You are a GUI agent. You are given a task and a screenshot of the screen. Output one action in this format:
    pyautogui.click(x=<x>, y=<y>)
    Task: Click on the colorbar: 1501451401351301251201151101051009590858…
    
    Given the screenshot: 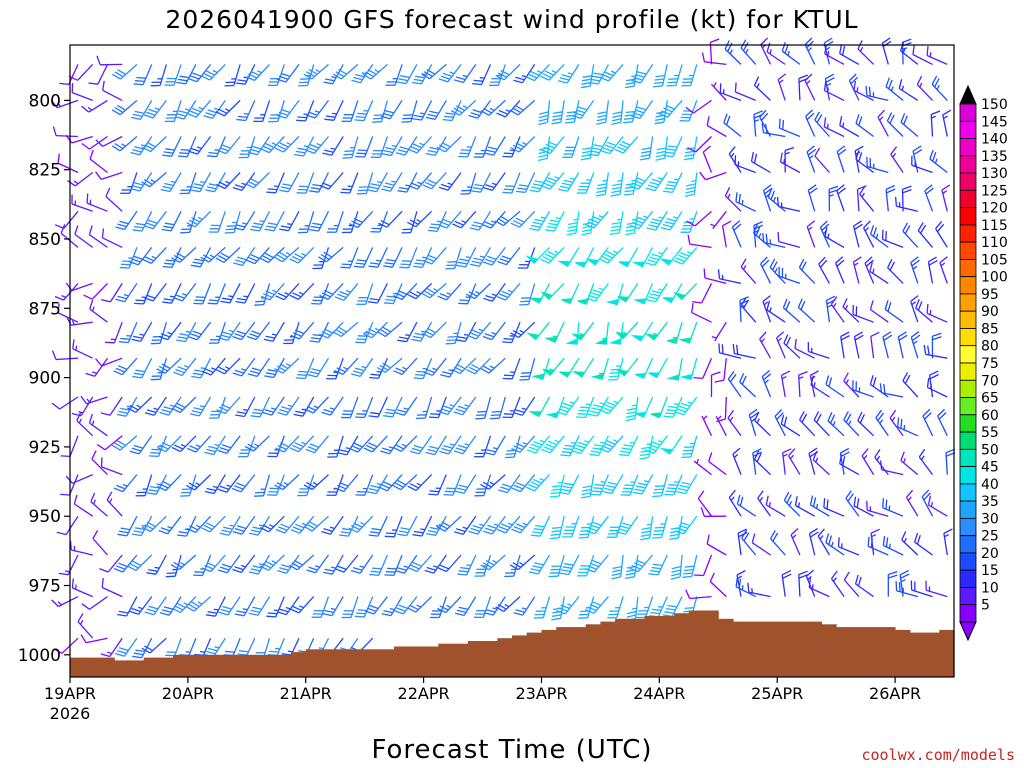 What is the action you would take?
    pyautogui.click(x=983, y=363)
    